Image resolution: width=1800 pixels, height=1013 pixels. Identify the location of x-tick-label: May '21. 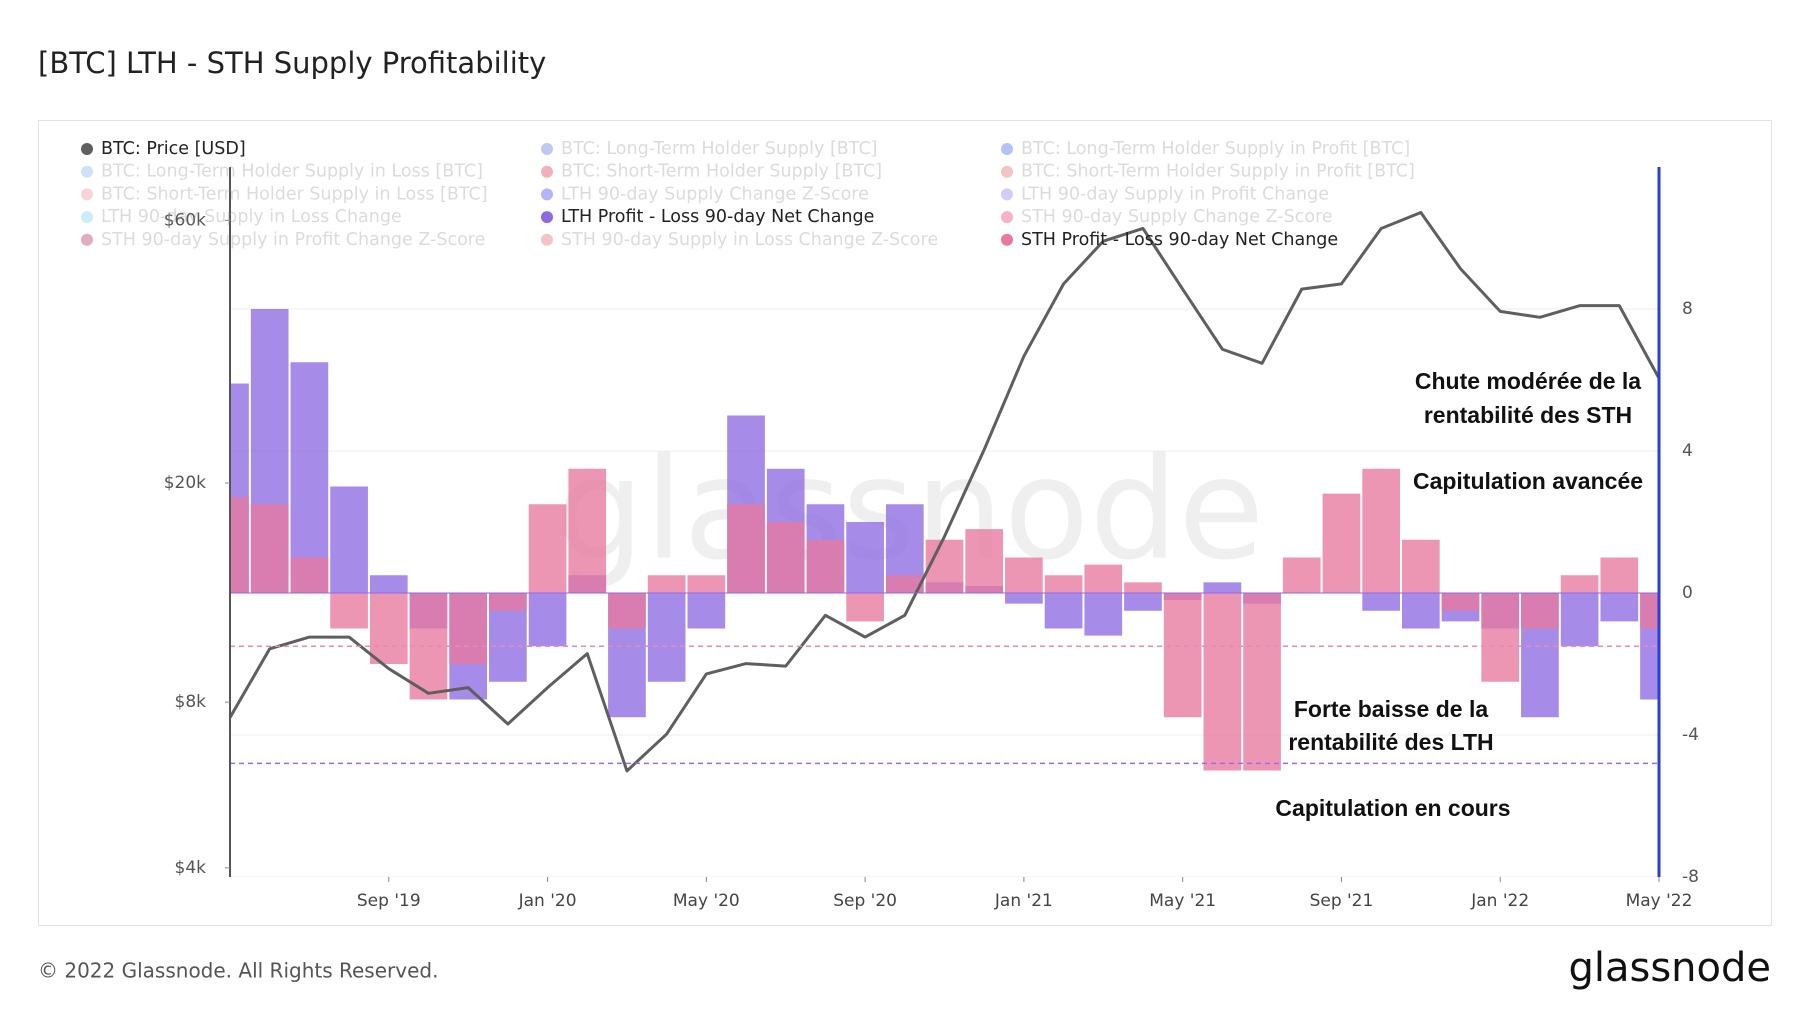
(1182, 901).